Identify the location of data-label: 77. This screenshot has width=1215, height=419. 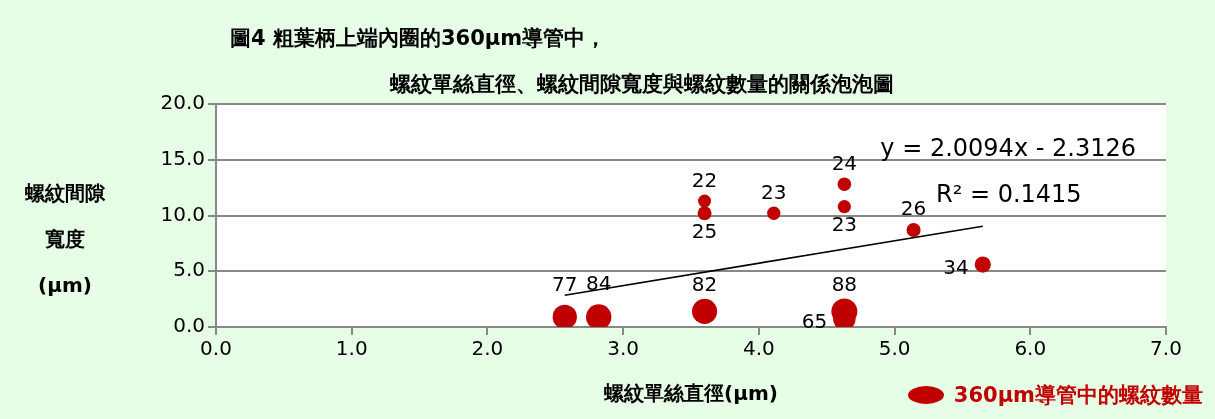
(565, 284).